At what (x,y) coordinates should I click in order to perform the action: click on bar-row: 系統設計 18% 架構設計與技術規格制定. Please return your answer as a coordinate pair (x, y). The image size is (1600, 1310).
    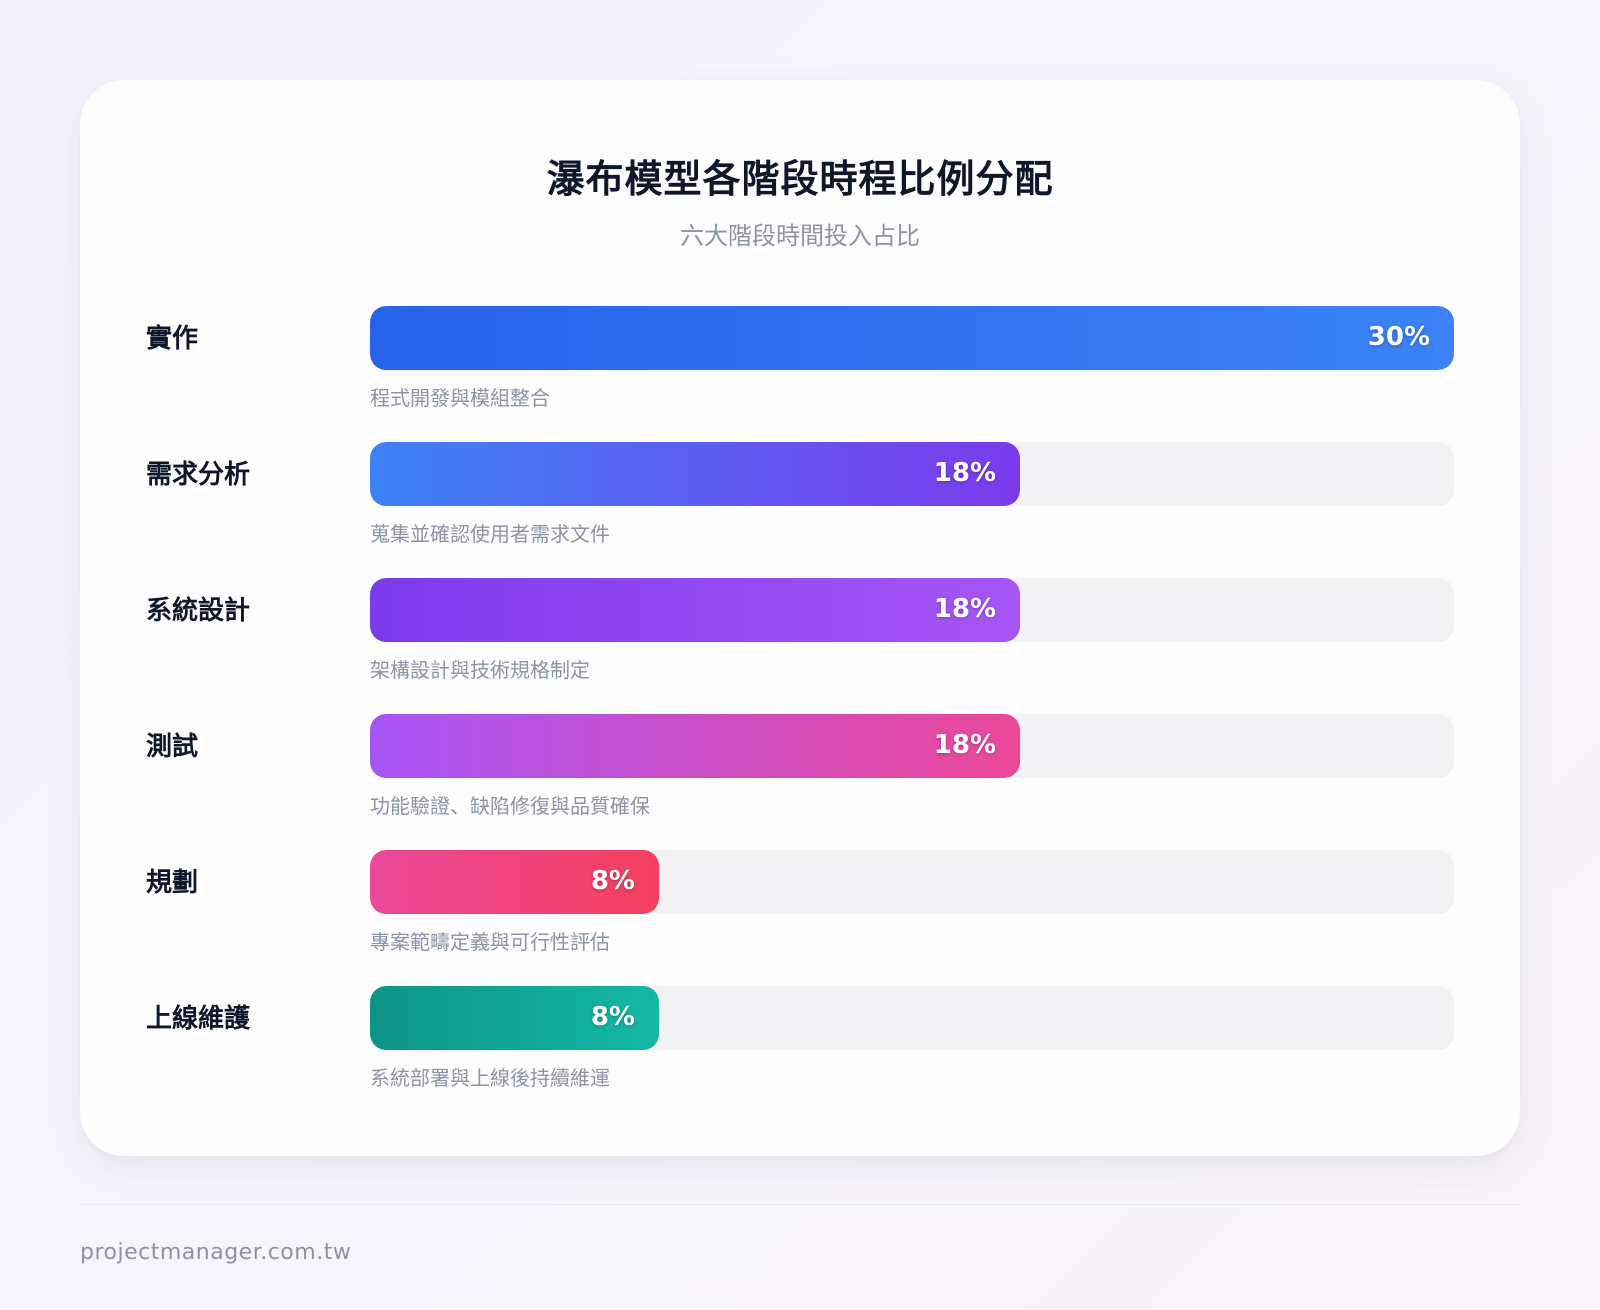
    Looking at the image, I should click on (800, 646).